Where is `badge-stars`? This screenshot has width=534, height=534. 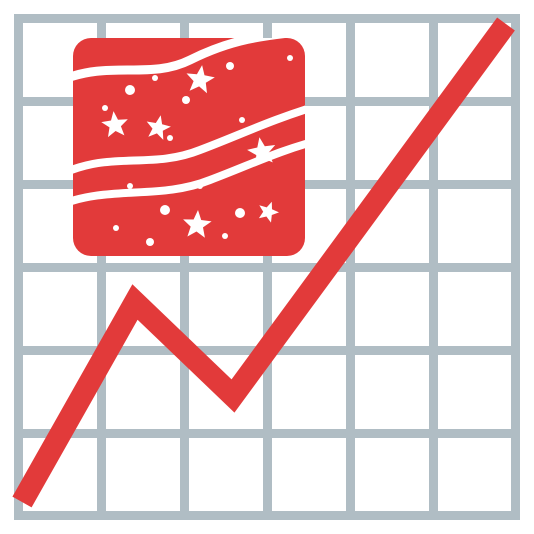 badge-stars is located at coordinates (190, 151).